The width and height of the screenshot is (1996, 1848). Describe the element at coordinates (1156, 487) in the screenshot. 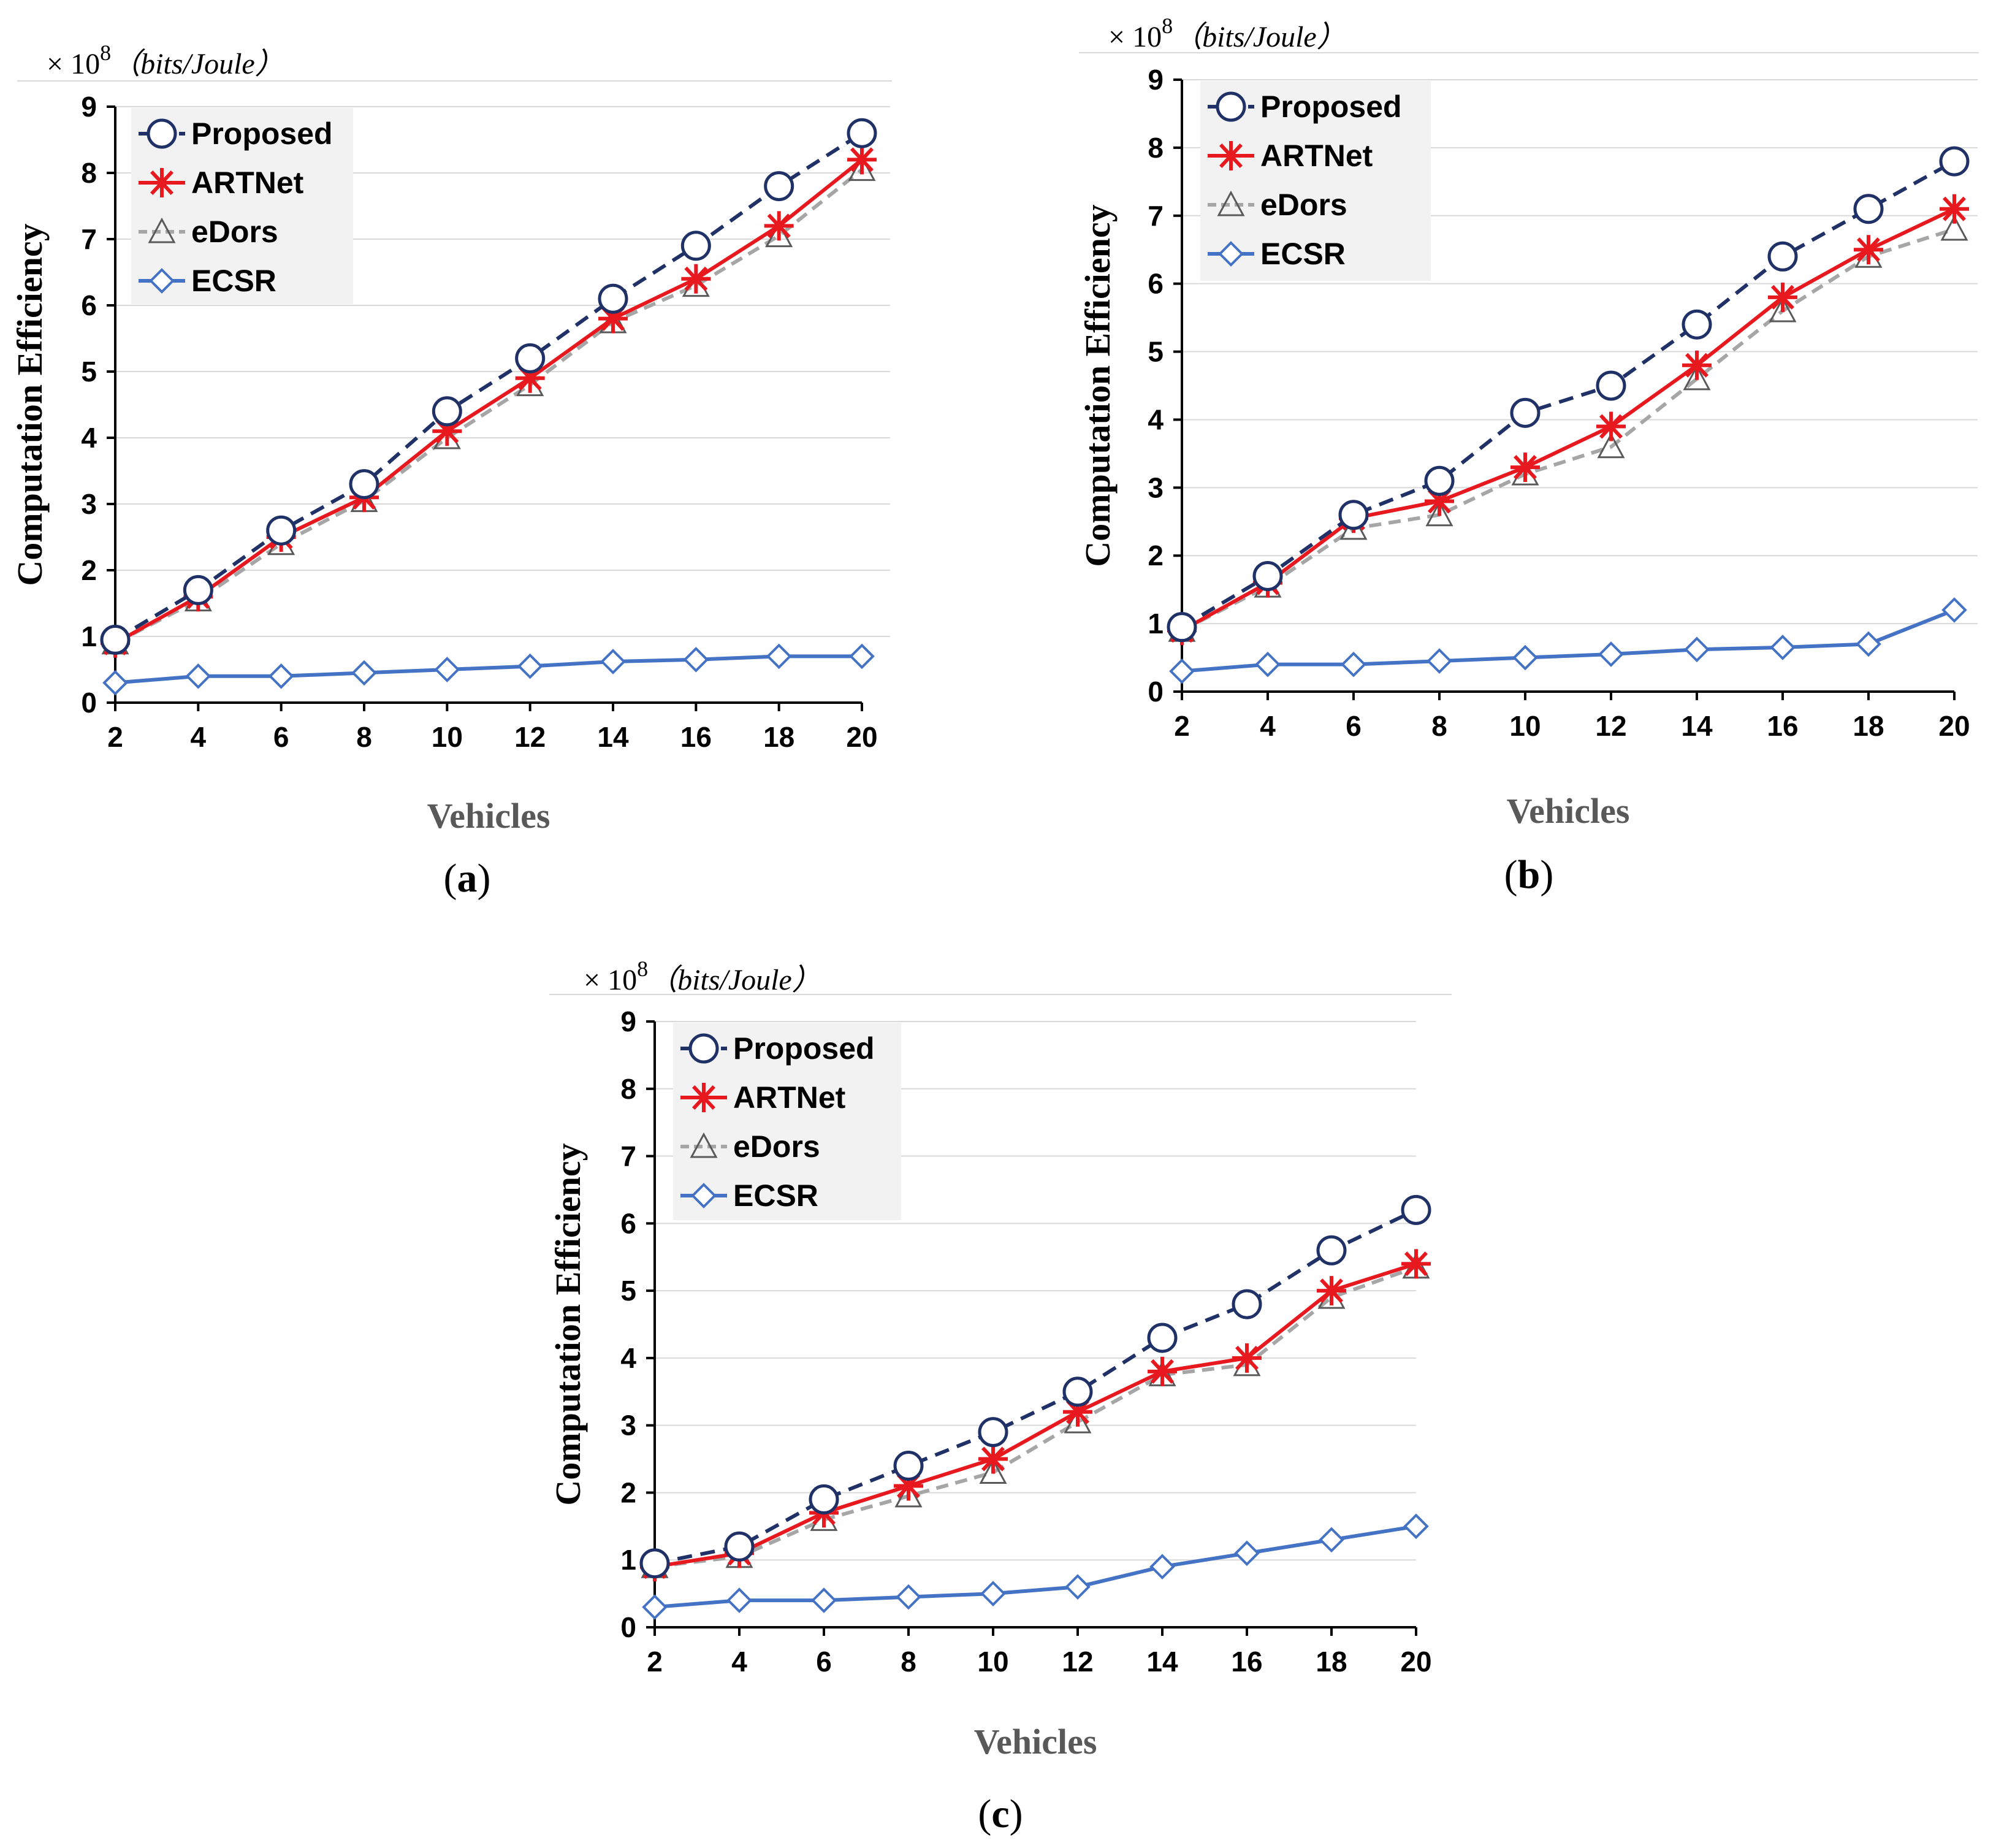

I see `y-tick-label: 3` at that location.